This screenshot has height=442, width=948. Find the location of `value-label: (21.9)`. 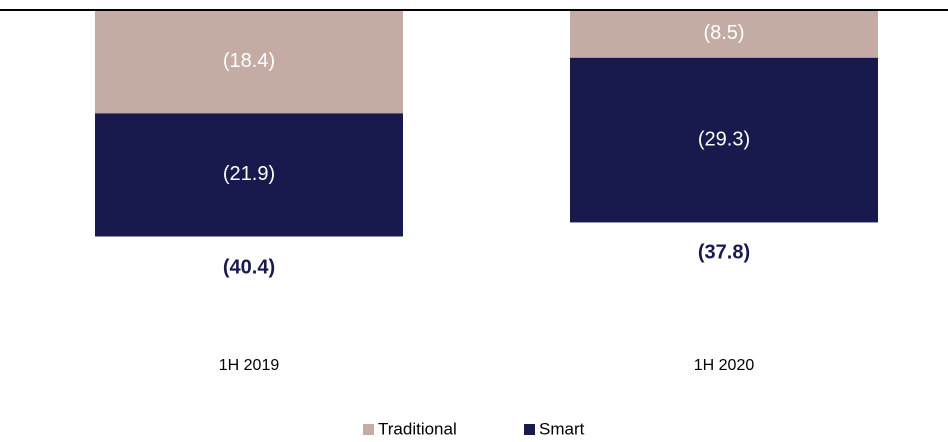

value-label: (21.9) is located at coordinates (249, 174).